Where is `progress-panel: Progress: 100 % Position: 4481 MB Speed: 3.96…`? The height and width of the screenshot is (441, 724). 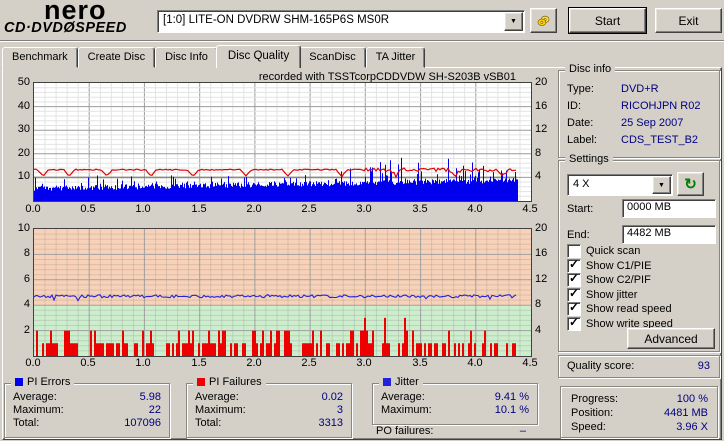
progress-panel: Progress: 100 % Position: 4481 MB Speed: 3.96… is located at coordinates (639, 412).